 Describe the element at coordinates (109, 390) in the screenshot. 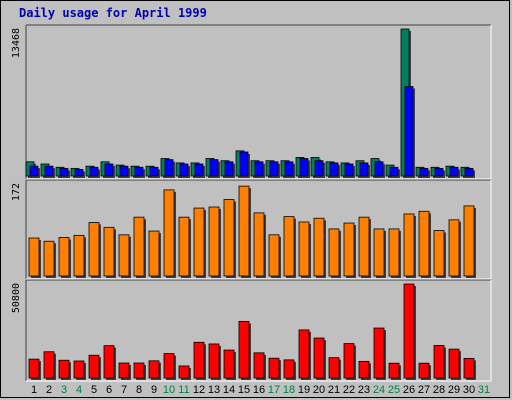

I see `x-tick-label-6: 6` at that location.